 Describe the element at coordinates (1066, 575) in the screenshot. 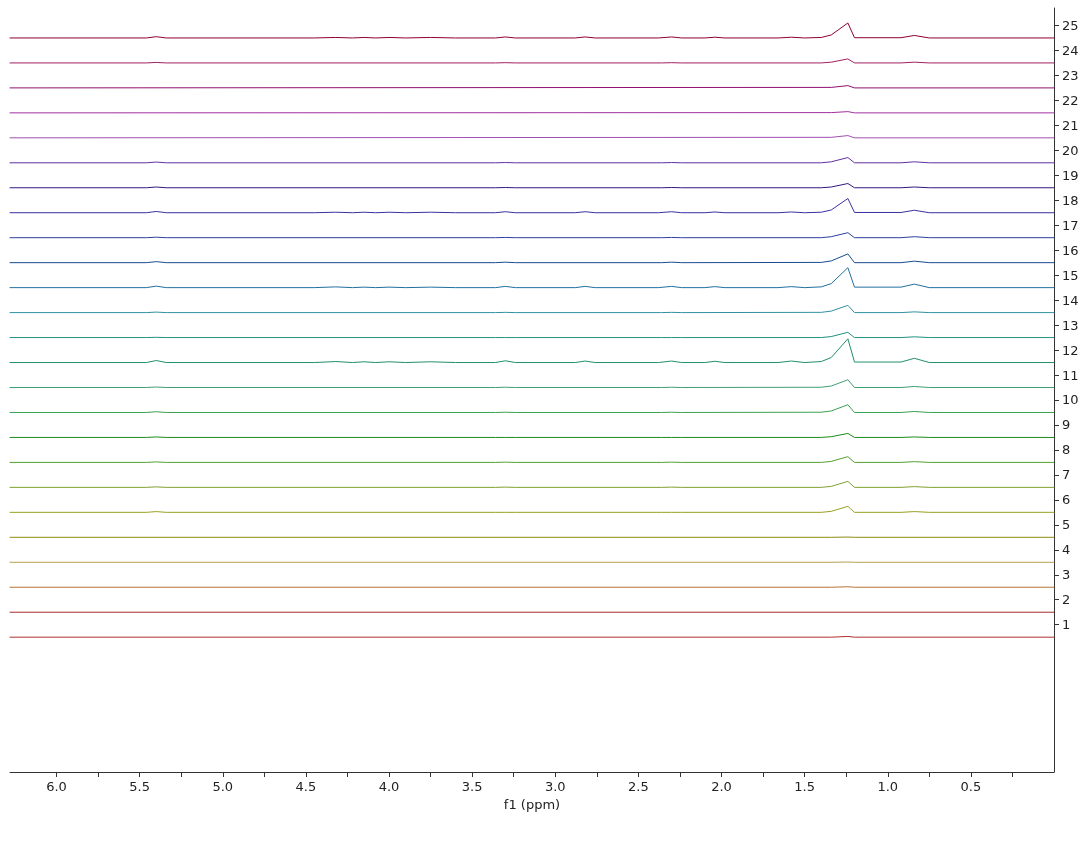

I see `y-tick-label: 3` at that location.